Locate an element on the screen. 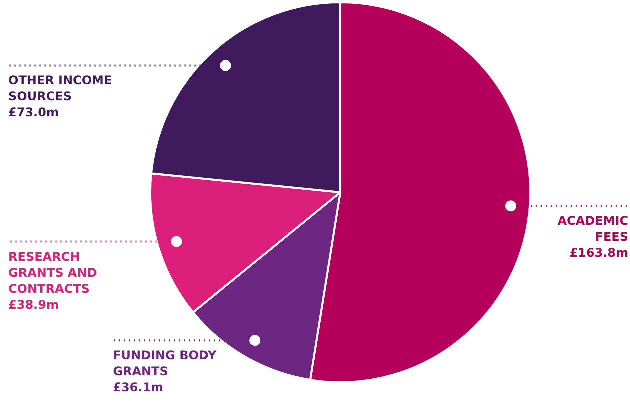 Image resolution: width=630 pixels, height=403 pixels. slice-label: ACADEMIC FEES is located at coordinates (593, 229).